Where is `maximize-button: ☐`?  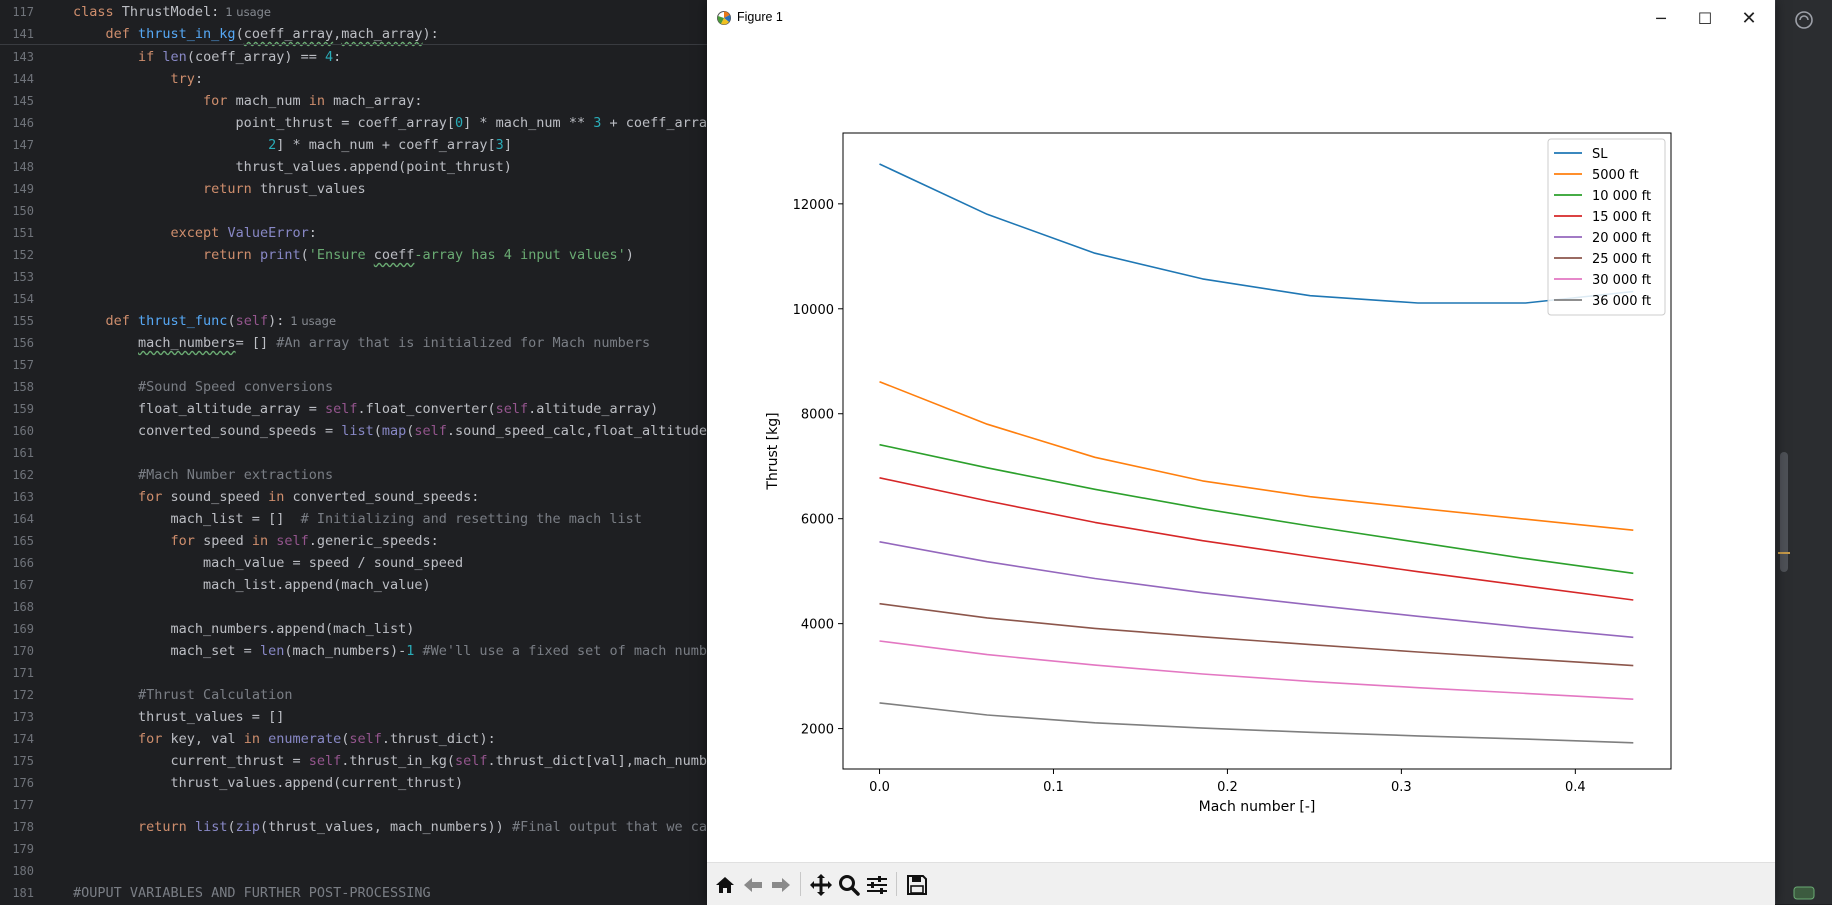
maximize-button: ☐ is located at coordinates (1705, 18).